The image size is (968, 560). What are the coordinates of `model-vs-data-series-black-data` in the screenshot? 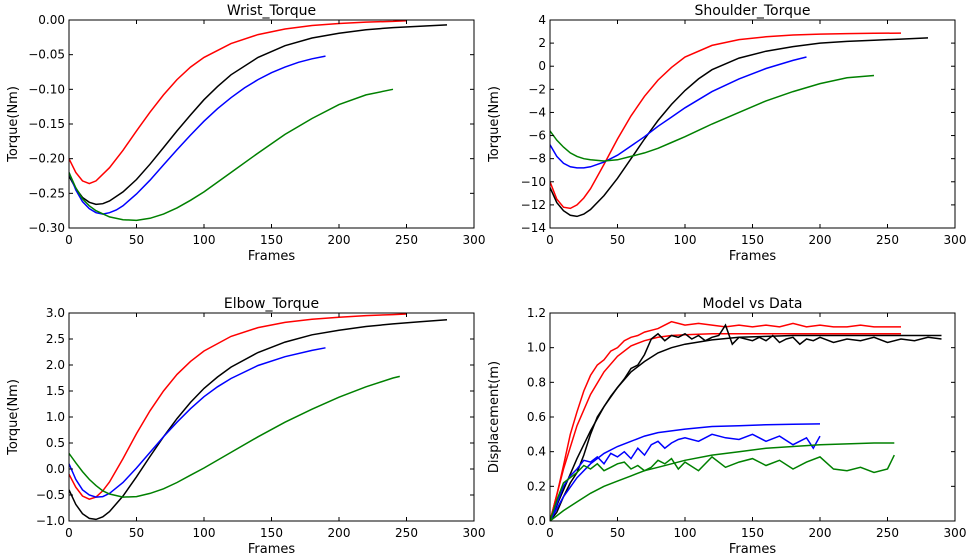 It's located at (746, 422).